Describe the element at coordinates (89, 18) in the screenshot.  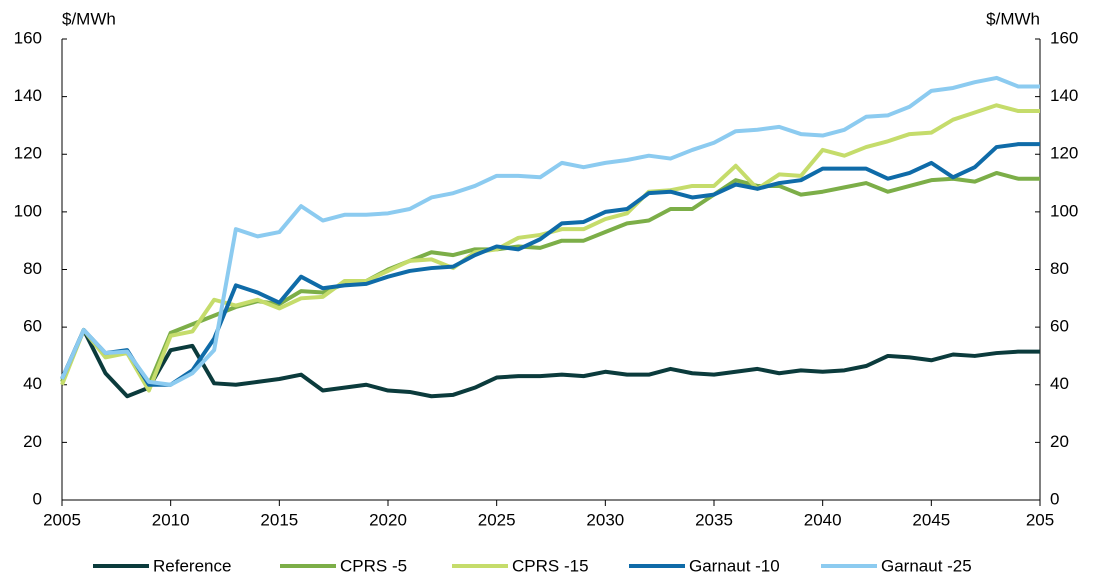
I see `y-axis-label: $/MWh` at that location.